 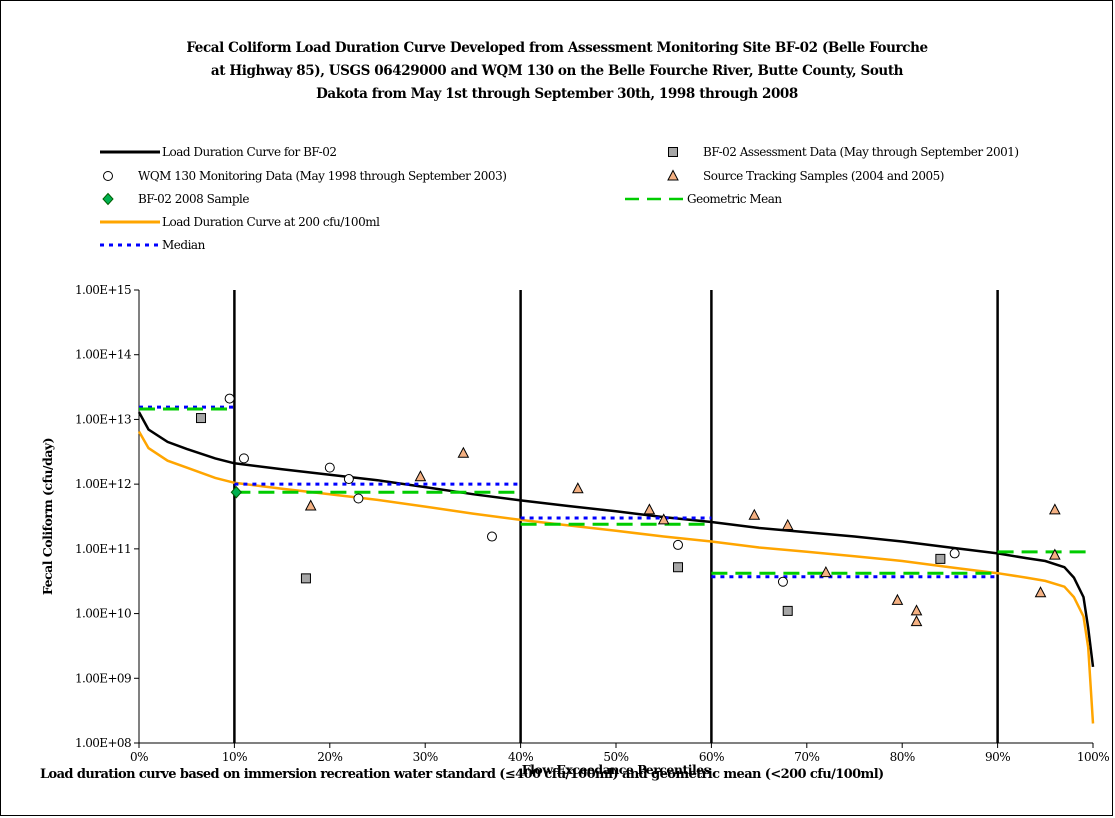 I want to click on x-tick-label: 50%, so click(x=615, y=757).